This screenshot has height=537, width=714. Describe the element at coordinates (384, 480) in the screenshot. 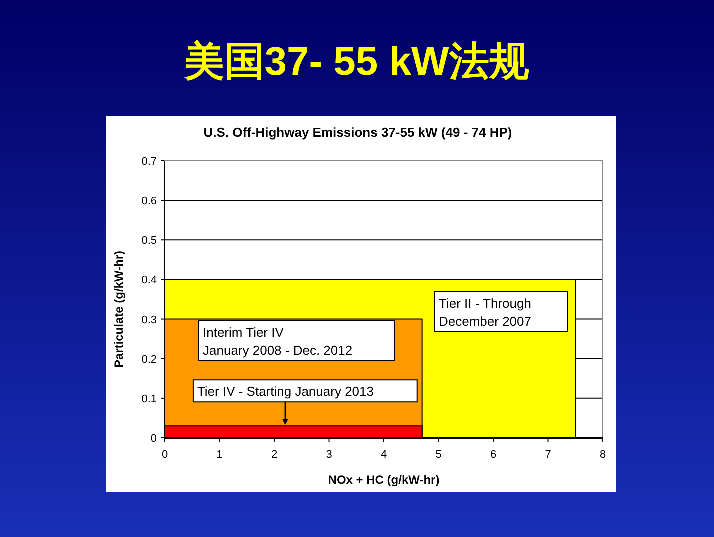

I see `x-axis-title: NOx + HC (g/kW-hr)` at that location.